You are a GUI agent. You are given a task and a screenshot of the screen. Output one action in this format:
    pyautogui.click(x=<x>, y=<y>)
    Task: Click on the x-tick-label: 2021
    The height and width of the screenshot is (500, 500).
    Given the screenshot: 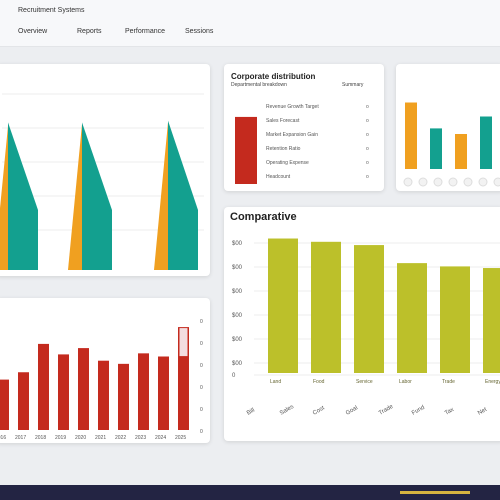 What is the action you would take?
    pyautogui.click(x=100, y=438)
    